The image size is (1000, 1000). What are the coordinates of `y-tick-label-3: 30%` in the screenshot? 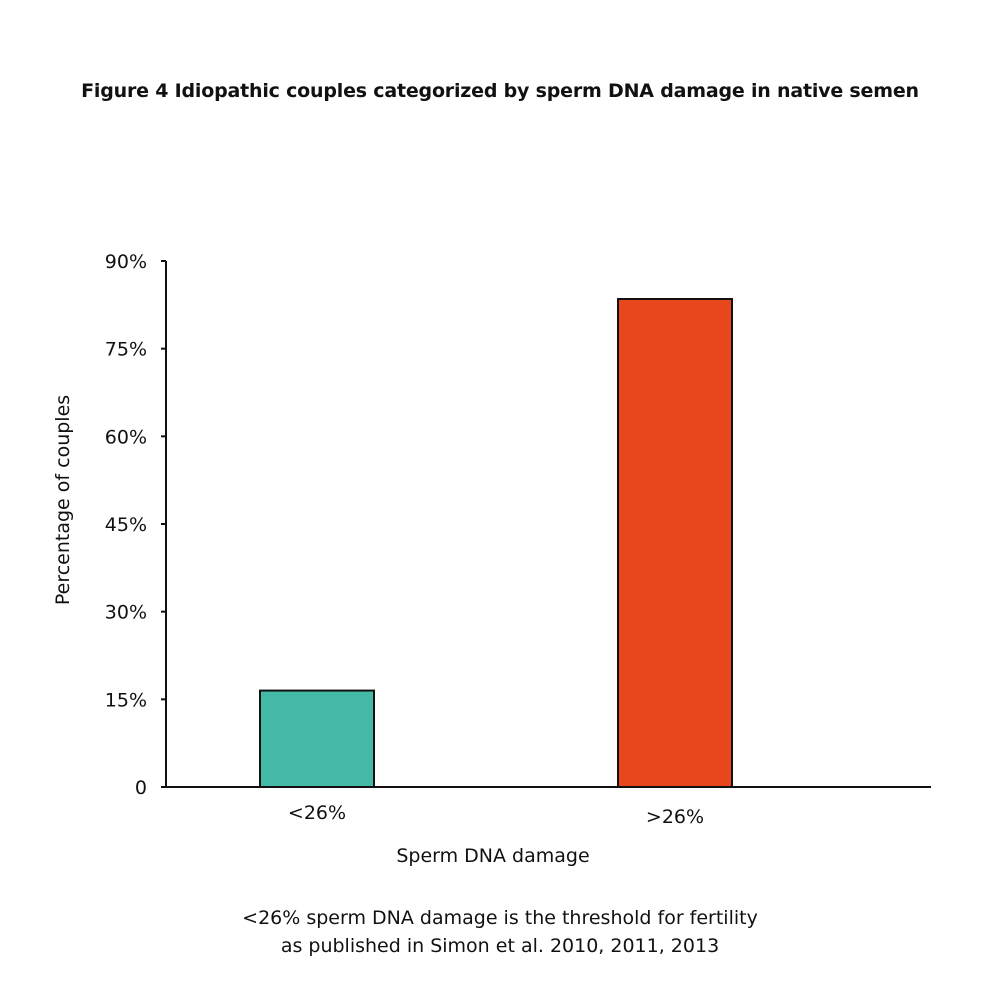 It's located at (126, 613).